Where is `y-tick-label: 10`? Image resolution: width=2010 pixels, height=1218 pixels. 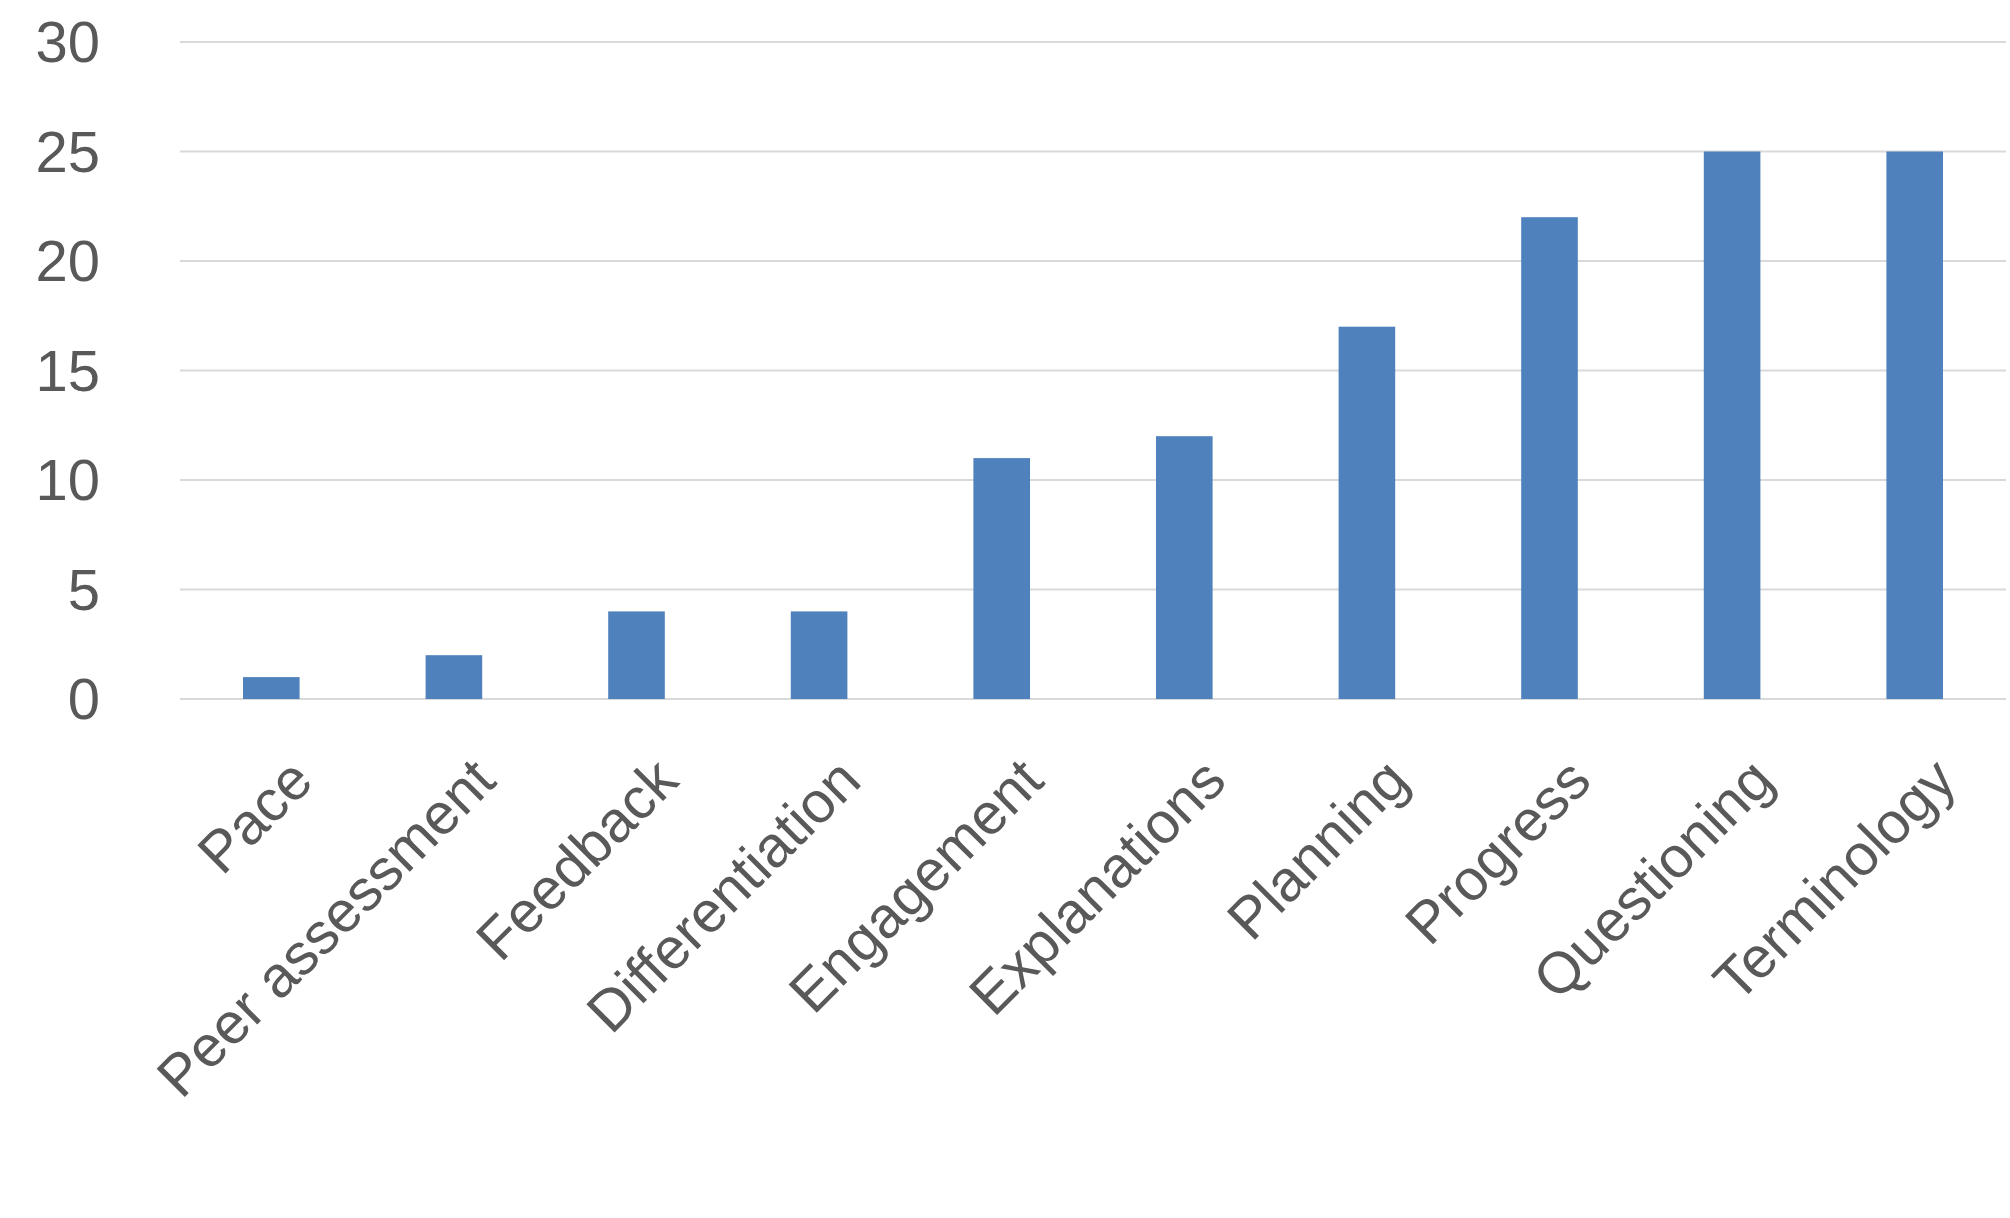 y-tick-label: 10 is located at coordinates (67, 480).